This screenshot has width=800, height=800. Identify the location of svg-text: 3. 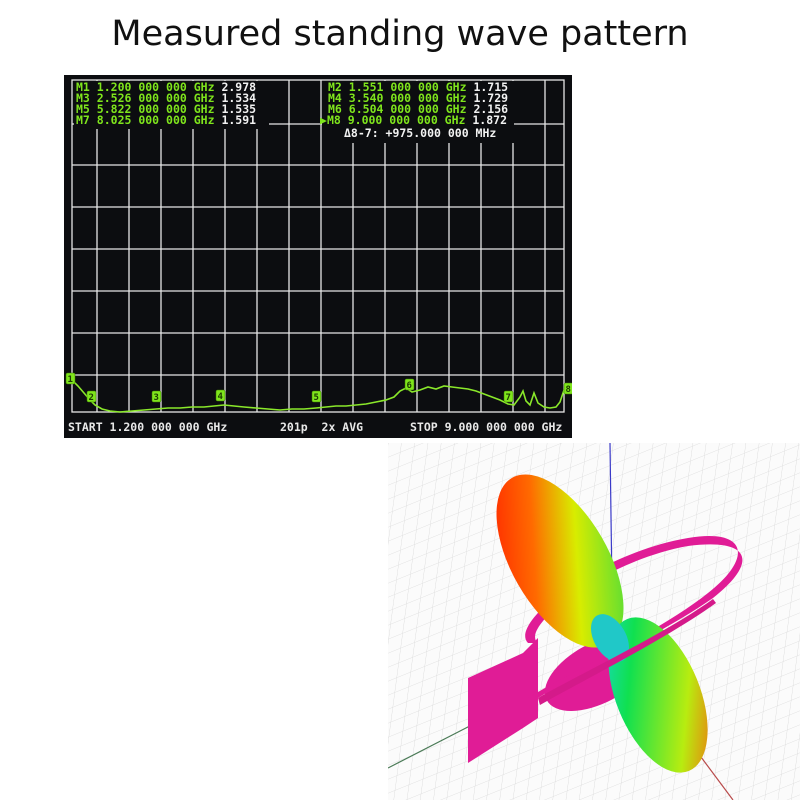
(156, 398).